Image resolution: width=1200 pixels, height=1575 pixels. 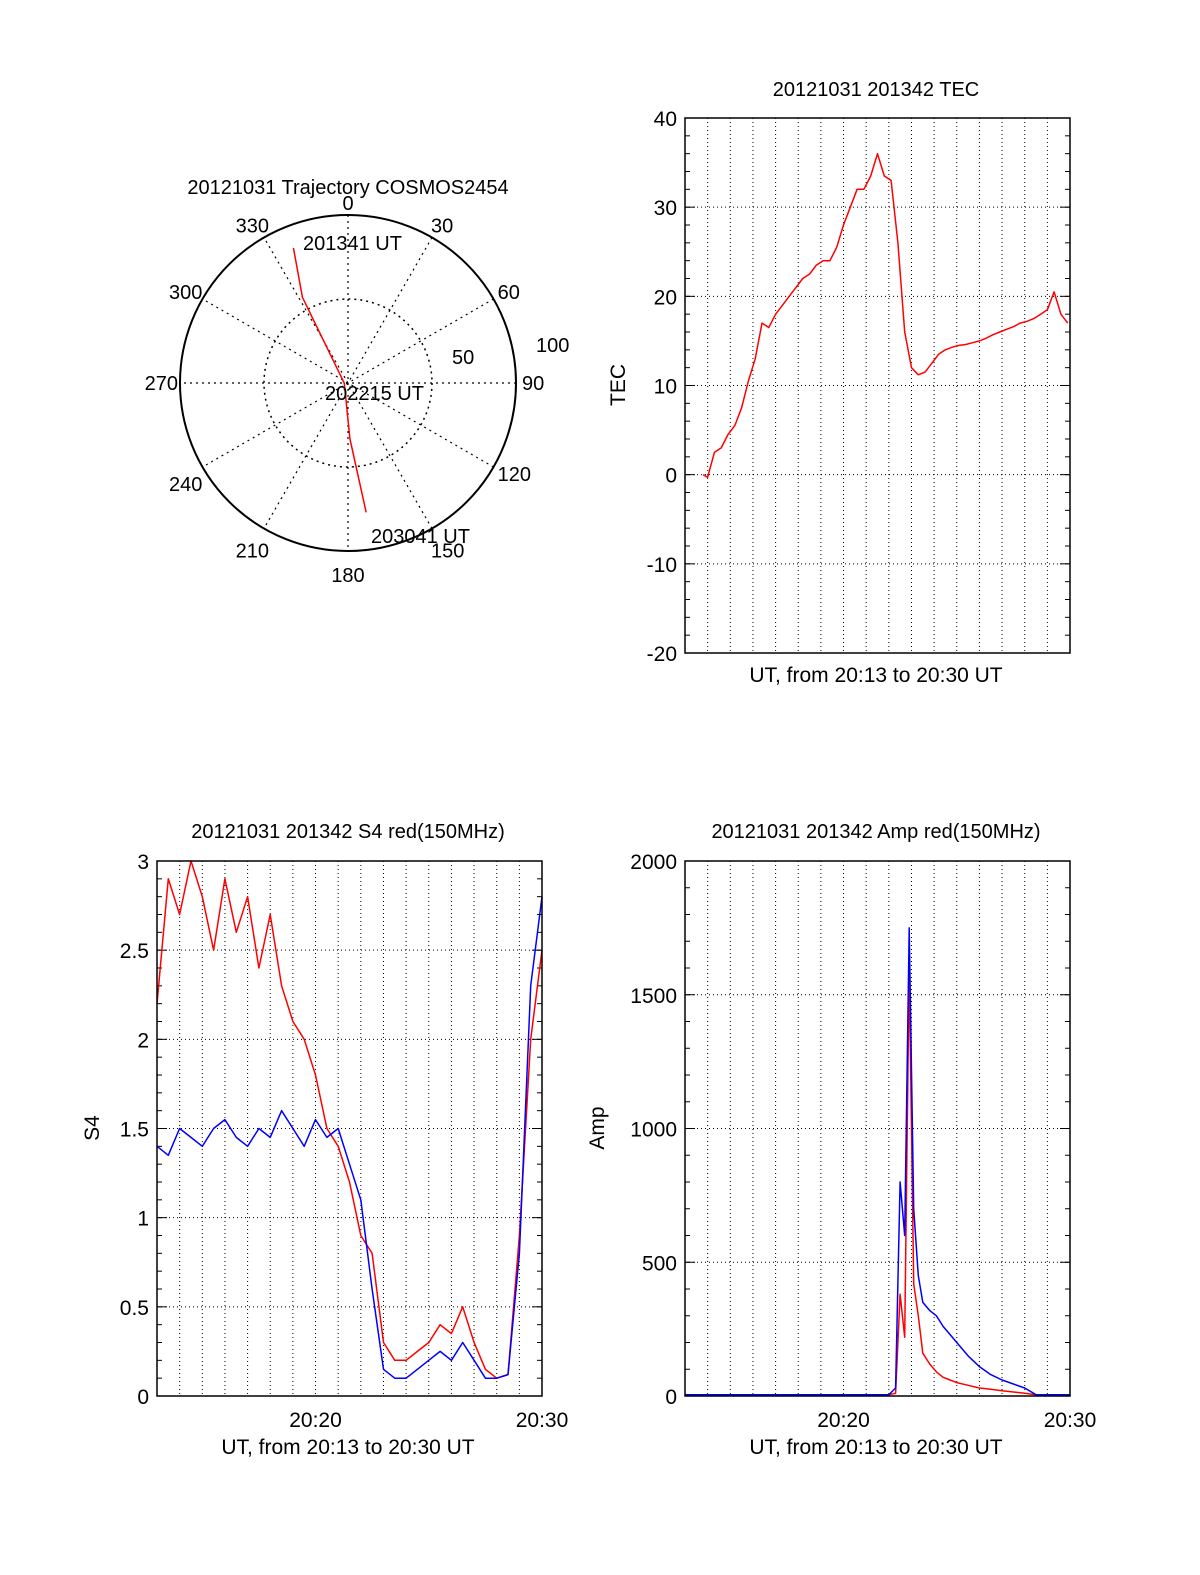 What do you see at coordinates (252, 552) in the screenshot?
I see `polar-azimuth-tick-label: 210` at bounding box center [252, 552].